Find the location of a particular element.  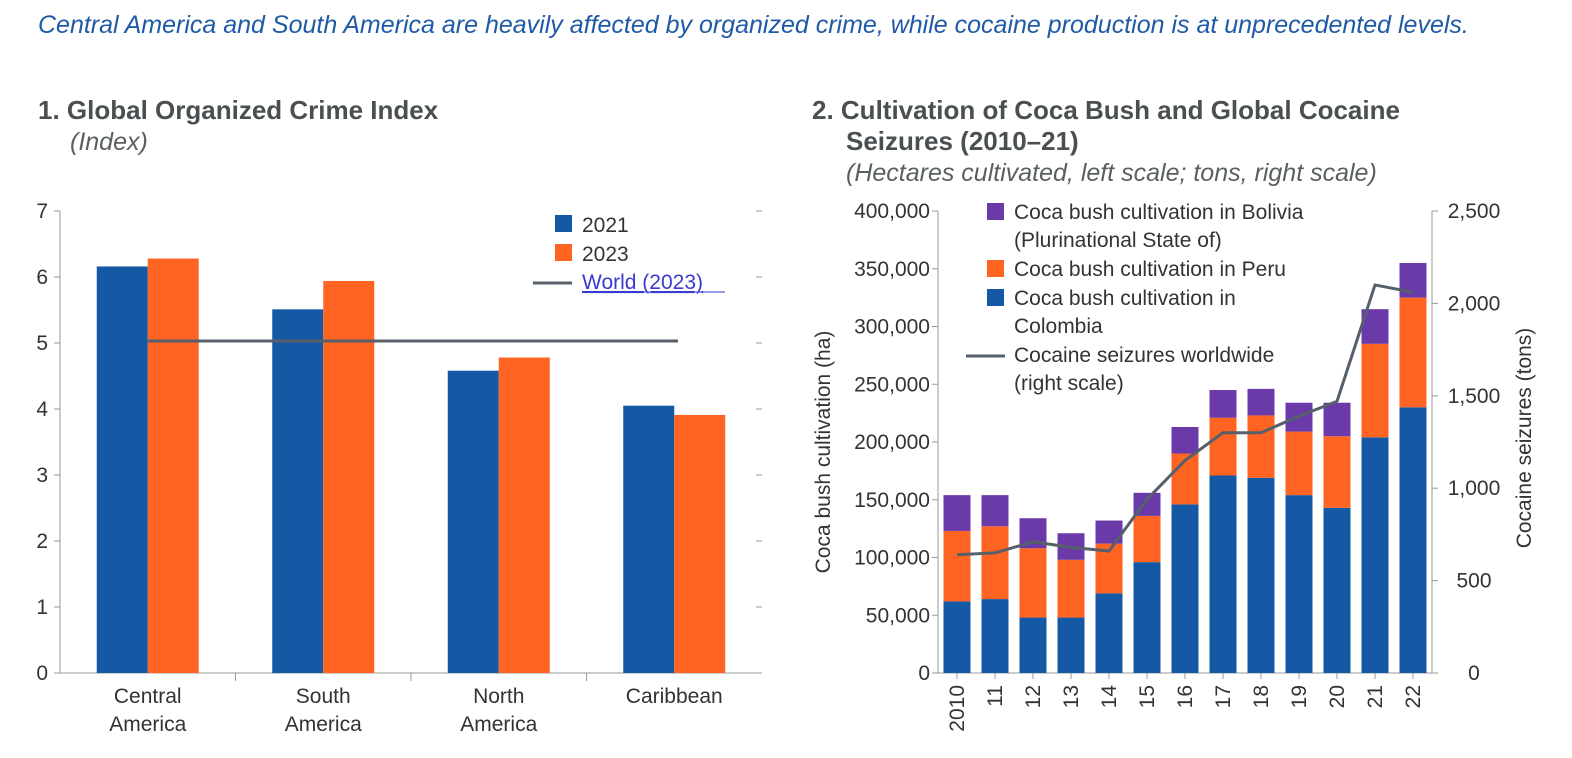

legend-label-bolivia-2: (Plurinational State of) is located at coordinates (1118, 240).